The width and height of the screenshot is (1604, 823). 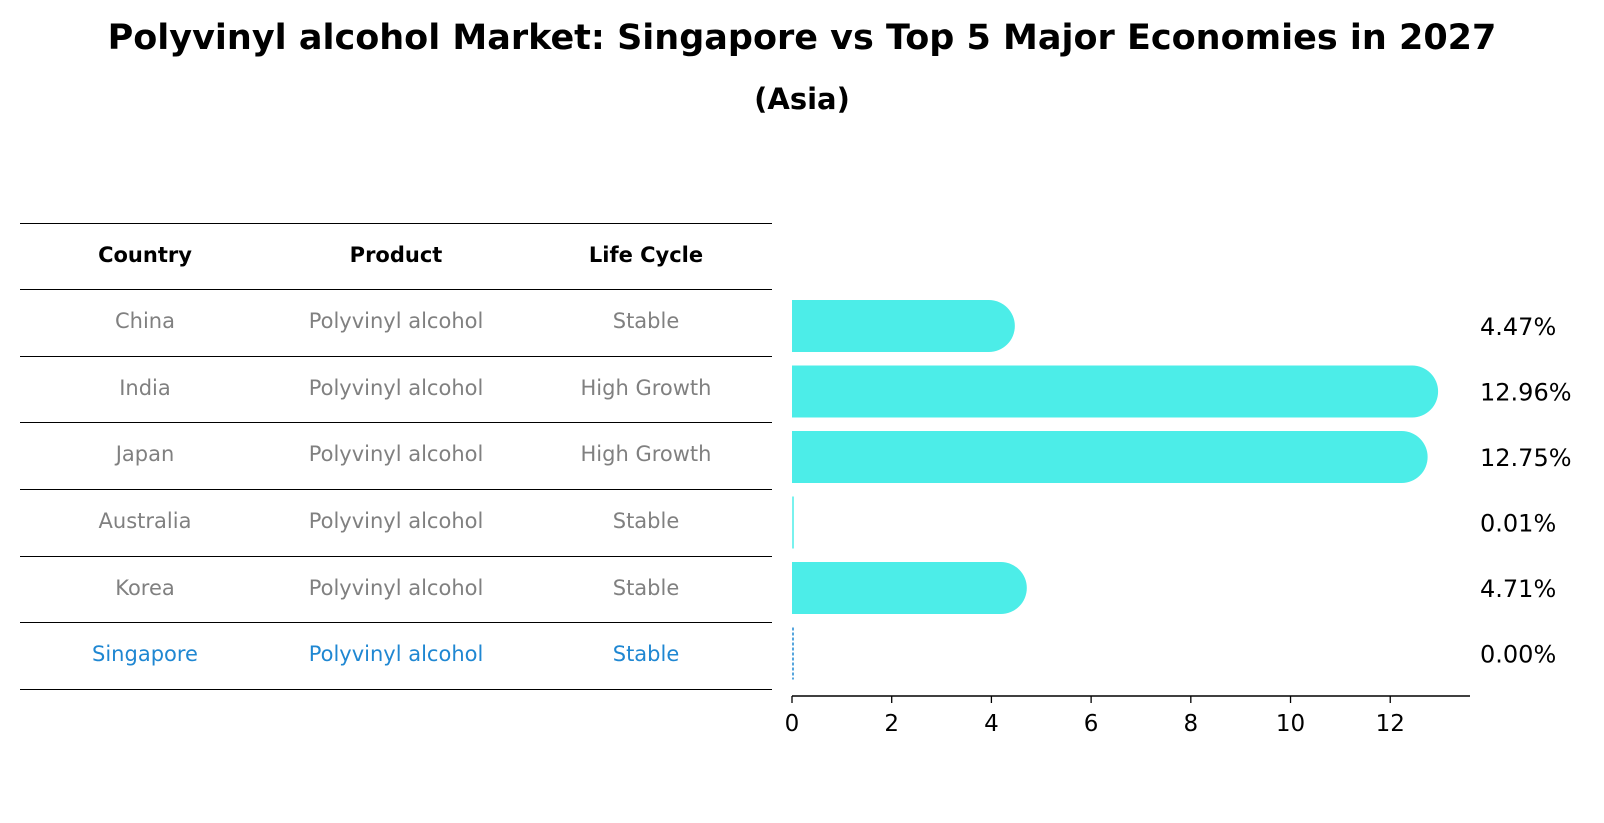 What do you see at coordinates (145, 654) in the screenshot?
I see `table-cell-country: Singapore` at bounding box center [145, 654].